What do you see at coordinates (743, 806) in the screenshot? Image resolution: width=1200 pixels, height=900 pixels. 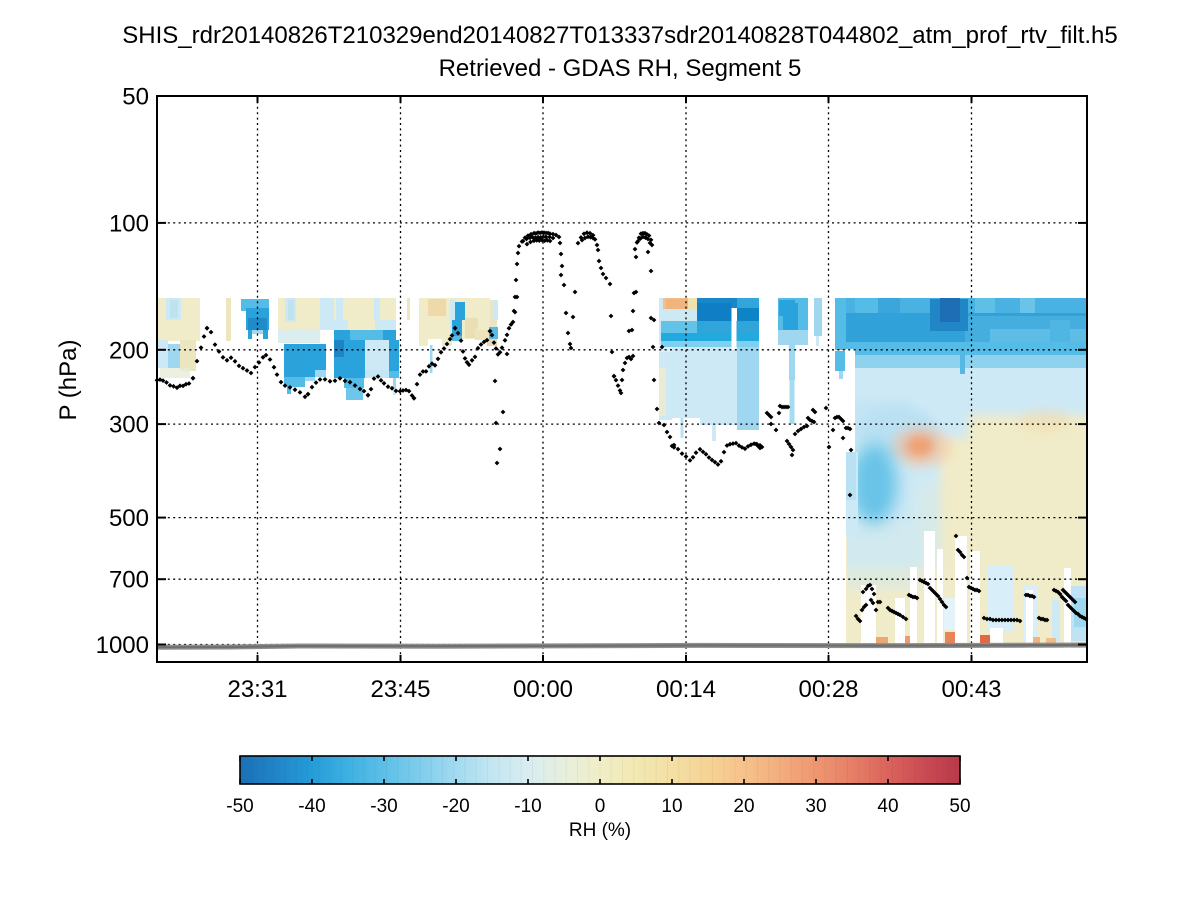 I see `svg-text: 20` at bounding box center [743, 806].